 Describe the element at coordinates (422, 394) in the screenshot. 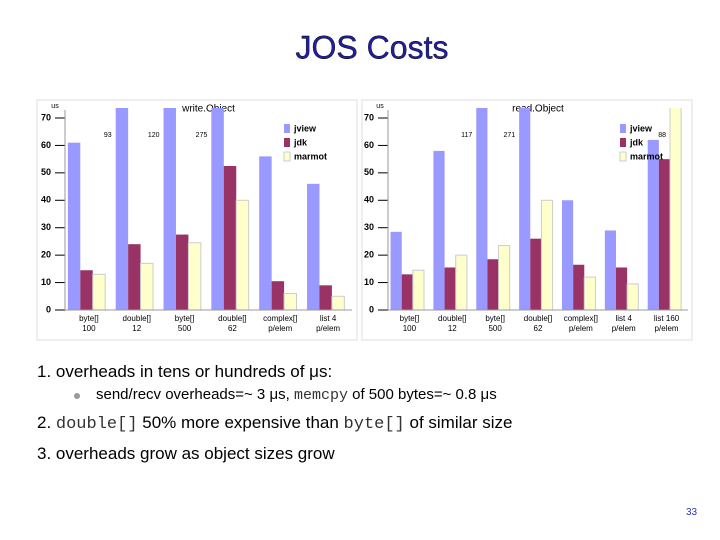

I see `text: of 500 bytes=~ 0.8 μs` at that location.